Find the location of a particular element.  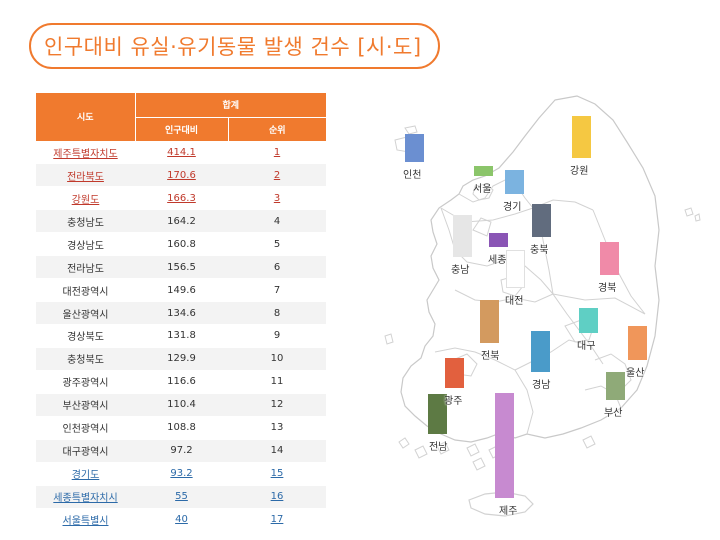

value-cell: 170.6 is located at coordinates (181, 175).